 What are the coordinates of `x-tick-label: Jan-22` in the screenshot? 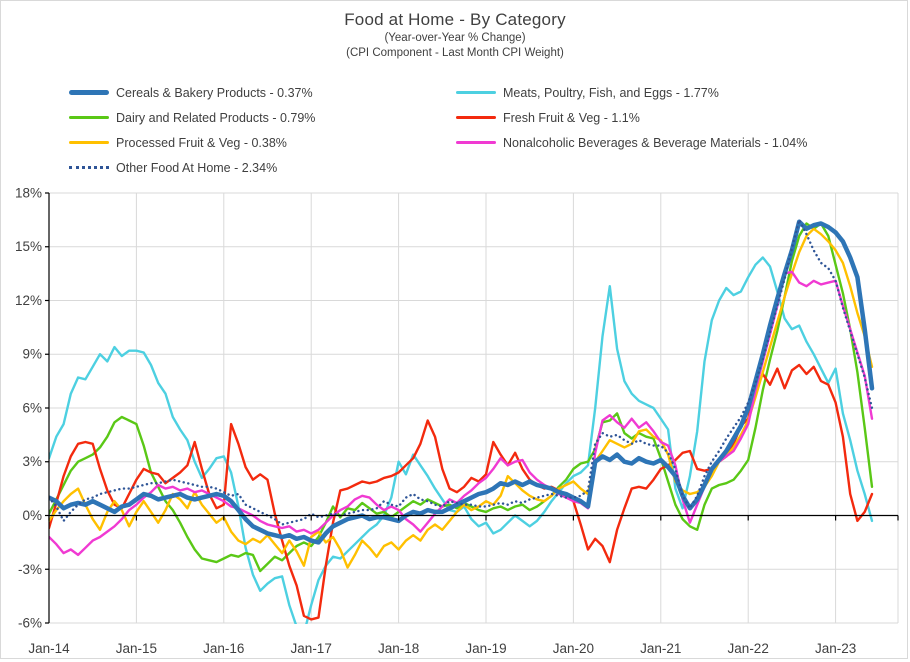 It's located at (748, 648).